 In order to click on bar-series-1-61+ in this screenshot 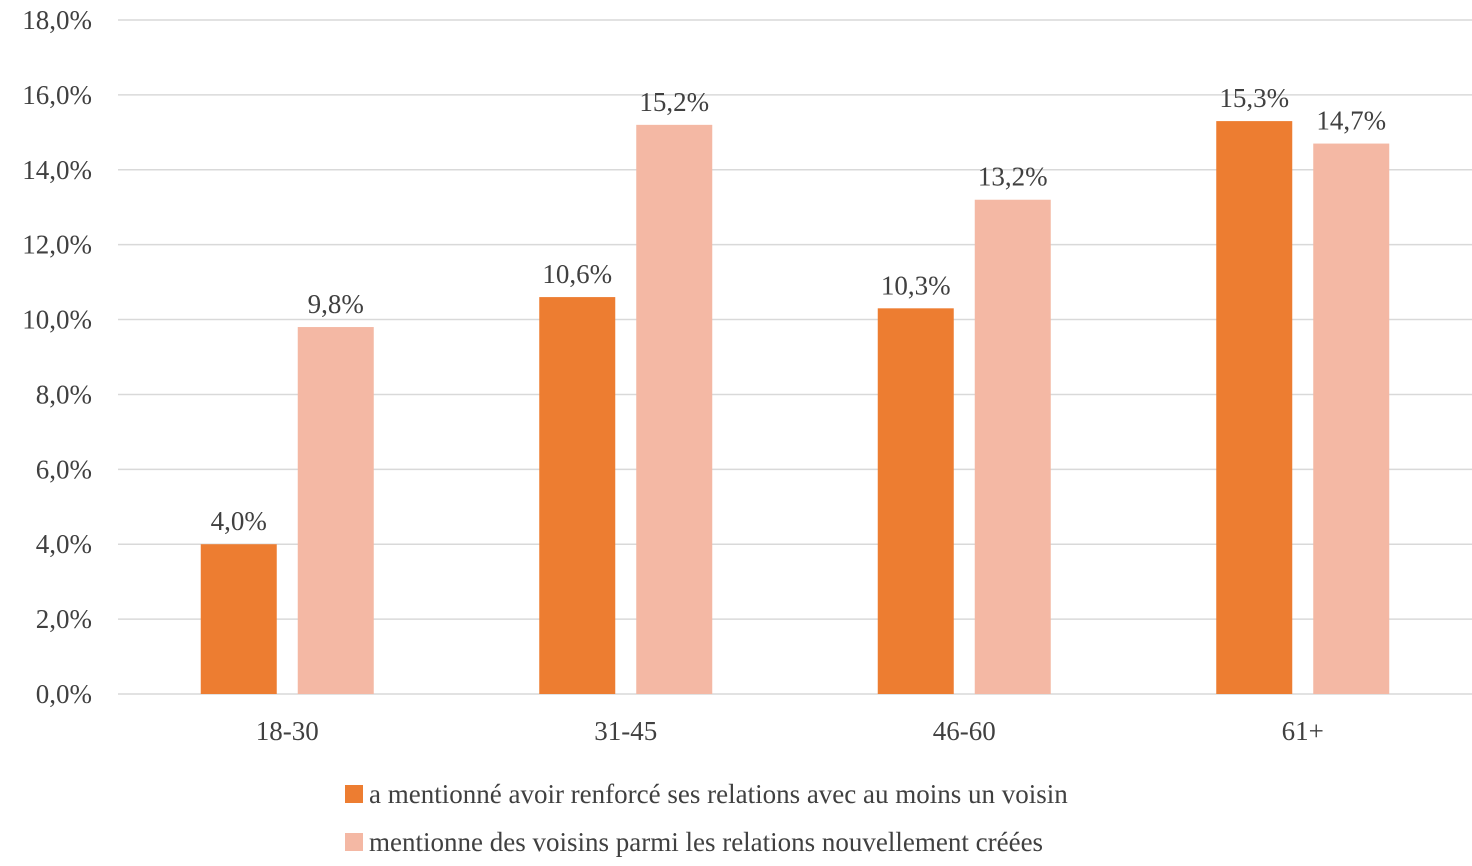, I will do `click(1254, 408)`.